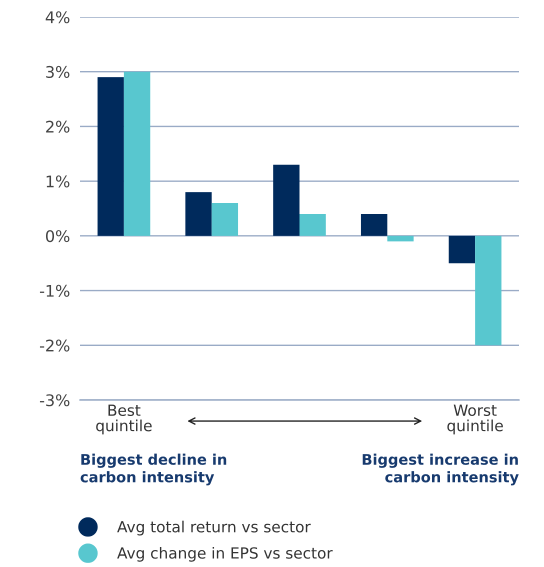  Describe the element at coordinates (153, 470) in the screenshot. I see `text: Biggest decline in carbon intensity` at that location.